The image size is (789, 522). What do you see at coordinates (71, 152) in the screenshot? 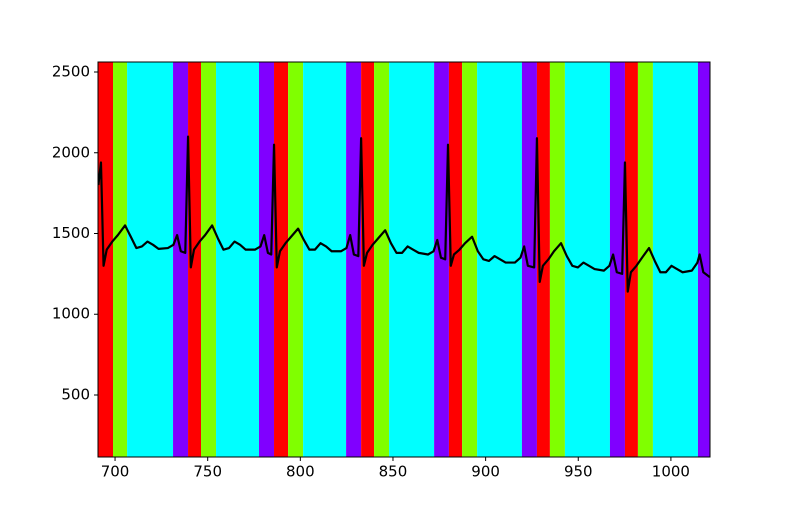
I see `y-tick-label: 2000` at bounding box center [71, 152].